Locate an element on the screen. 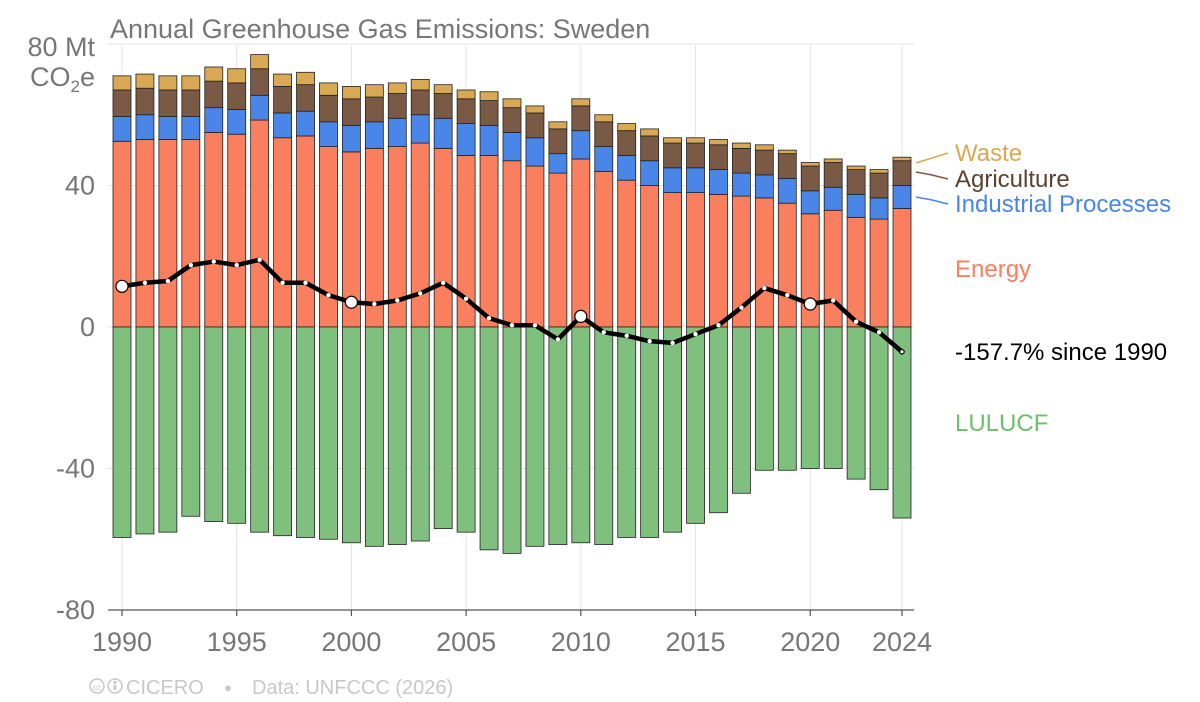  cc-icon: cc is located at coordinates (97, 686).